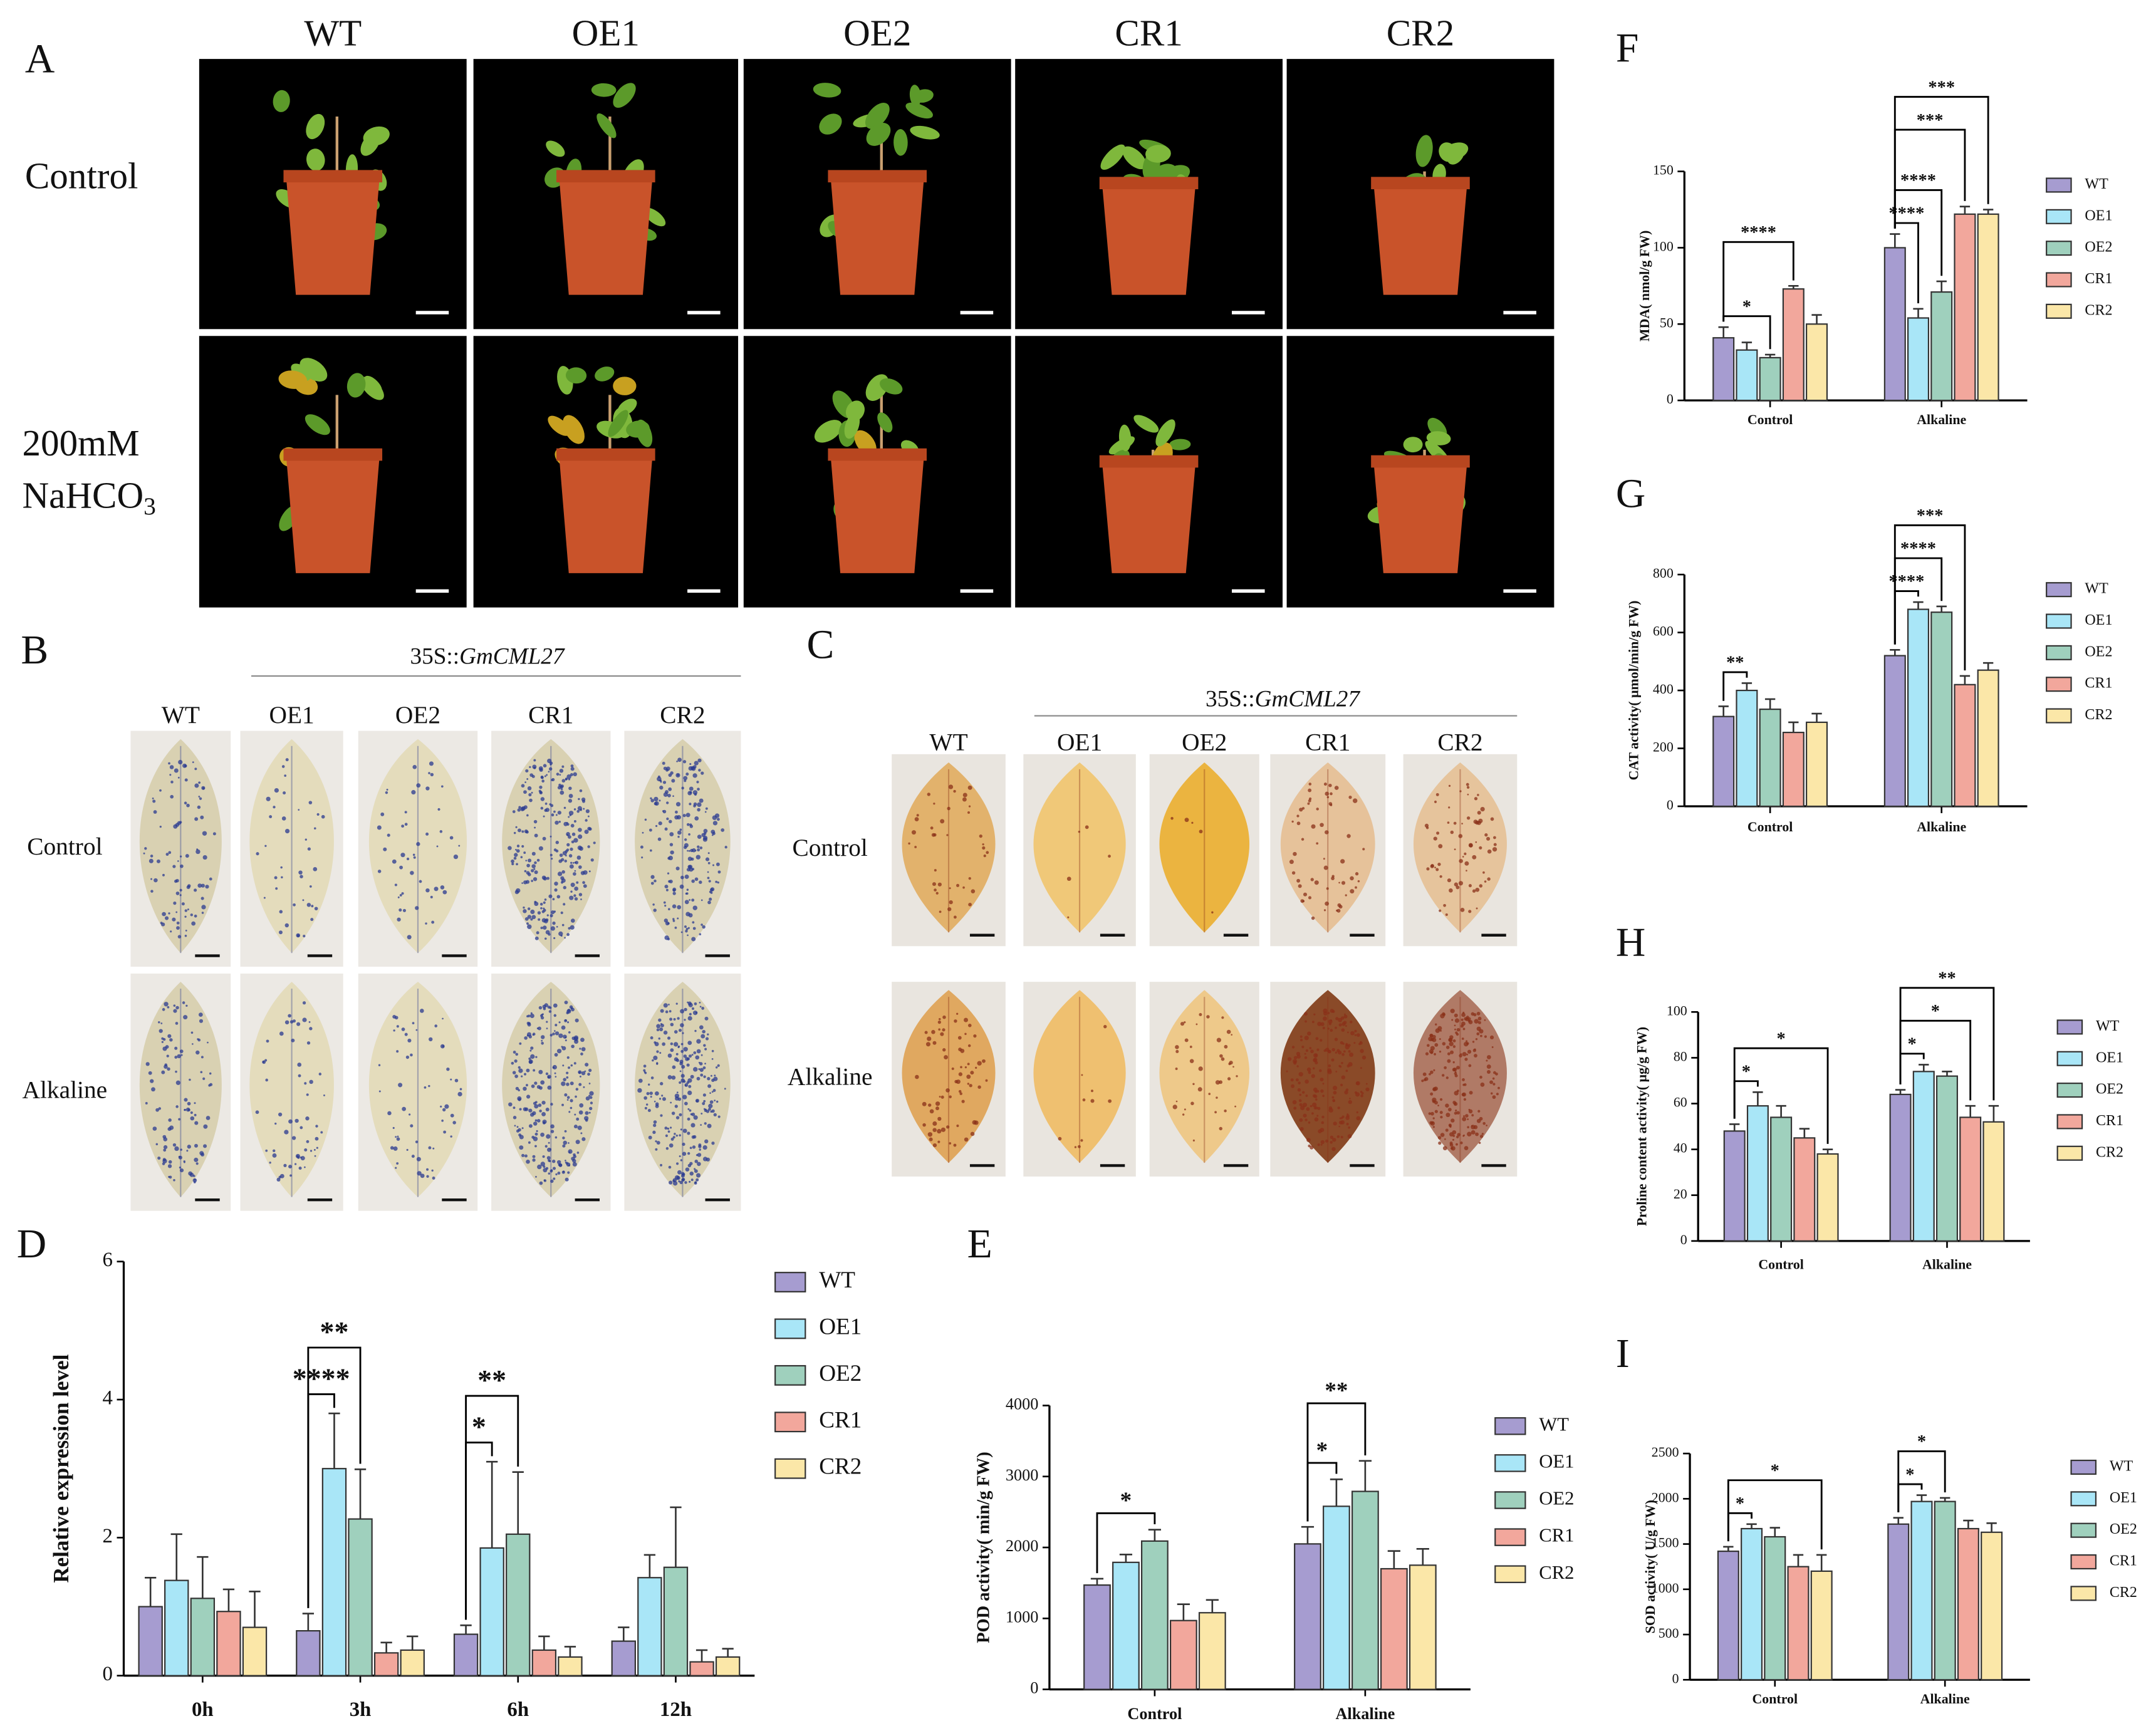  What do you see at coordinates (61, 1468) in the screenshot?
I see `y-axis-label: Relative expression level` at bounding box center [61, 1468].